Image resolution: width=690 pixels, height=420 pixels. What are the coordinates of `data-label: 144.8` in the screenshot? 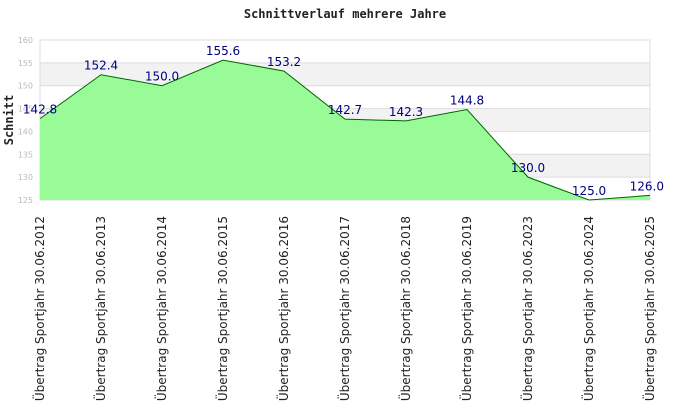 It's located at (467, 100).